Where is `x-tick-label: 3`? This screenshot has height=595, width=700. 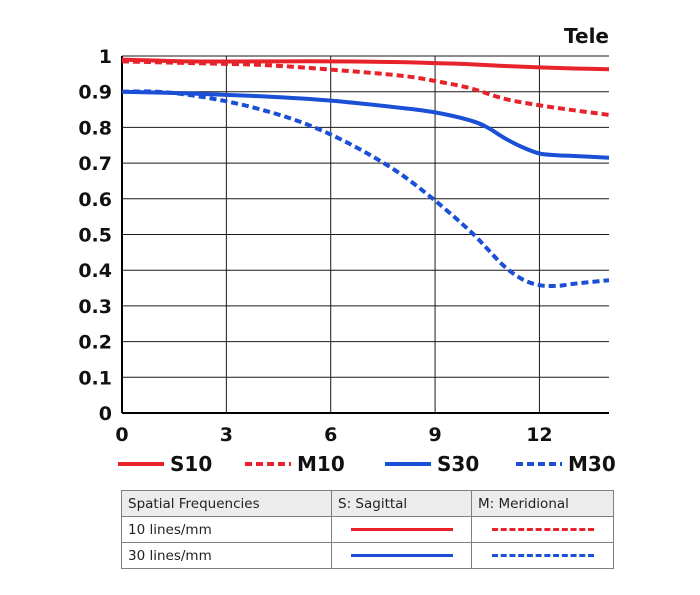
x-tick-label: 3 is located at coordinates (226, 435).